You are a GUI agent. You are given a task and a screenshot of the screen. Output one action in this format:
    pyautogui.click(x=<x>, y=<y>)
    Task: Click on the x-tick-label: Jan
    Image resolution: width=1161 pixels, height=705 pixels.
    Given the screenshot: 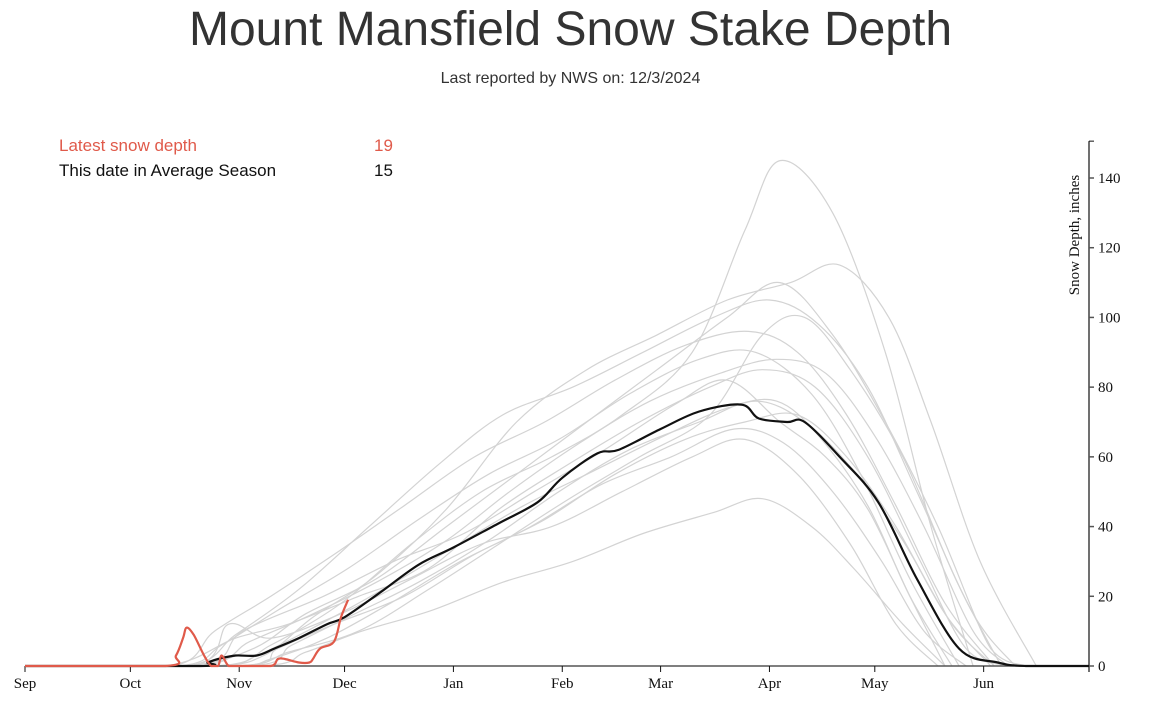 What is the action you would take?
    pyautogui.click(x=453, y=684)
    